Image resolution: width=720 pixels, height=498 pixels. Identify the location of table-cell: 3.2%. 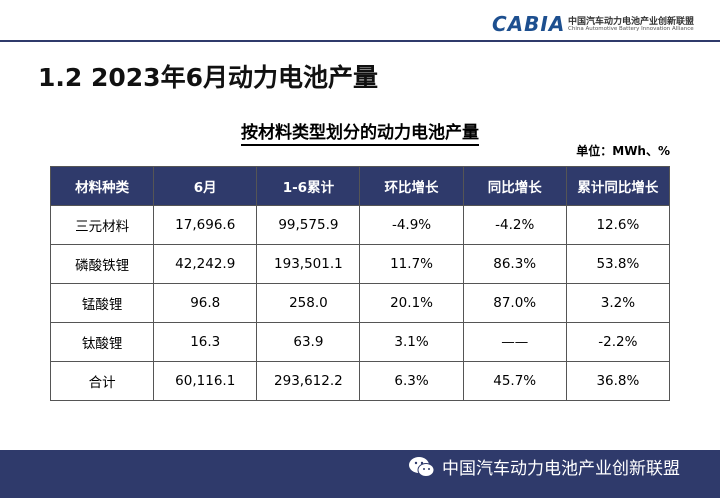
(618, 303).